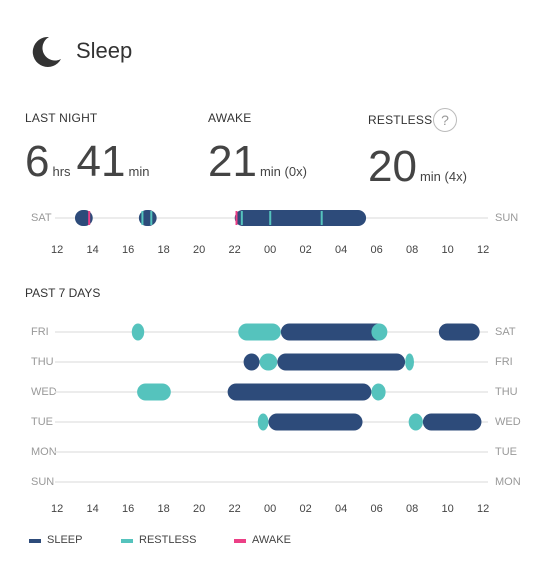 This screenshot has height=562, width=548. Describe the element at coordinates (44, 452) in the screenshot. I see `week-row-4-left-day: MON` at that location.